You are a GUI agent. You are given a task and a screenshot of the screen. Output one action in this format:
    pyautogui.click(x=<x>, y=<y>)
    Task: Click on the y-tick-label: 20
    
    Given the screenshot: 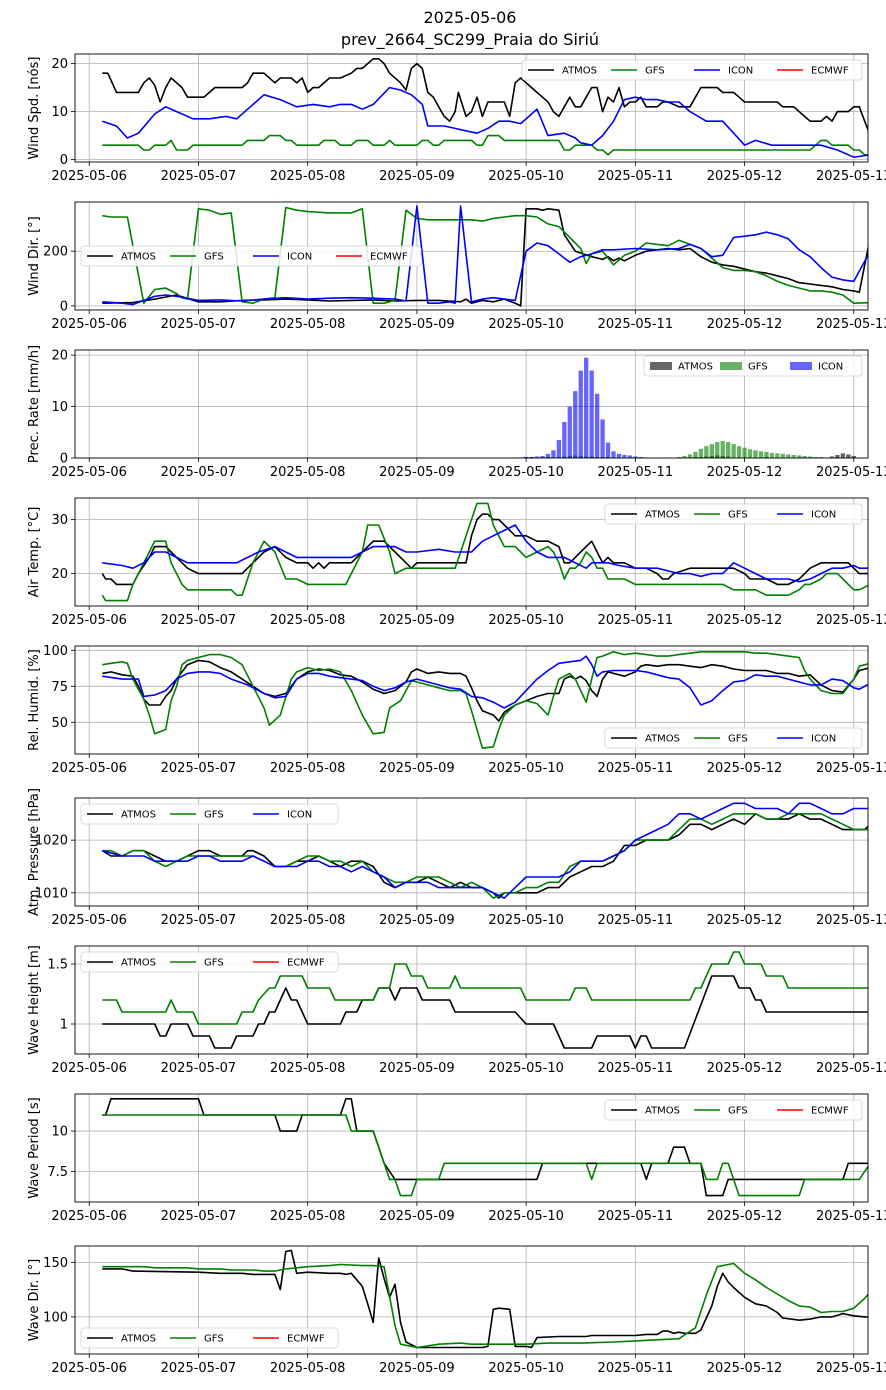 What is the action you would take?
    pyautogui.click(x=59, y=356)
    